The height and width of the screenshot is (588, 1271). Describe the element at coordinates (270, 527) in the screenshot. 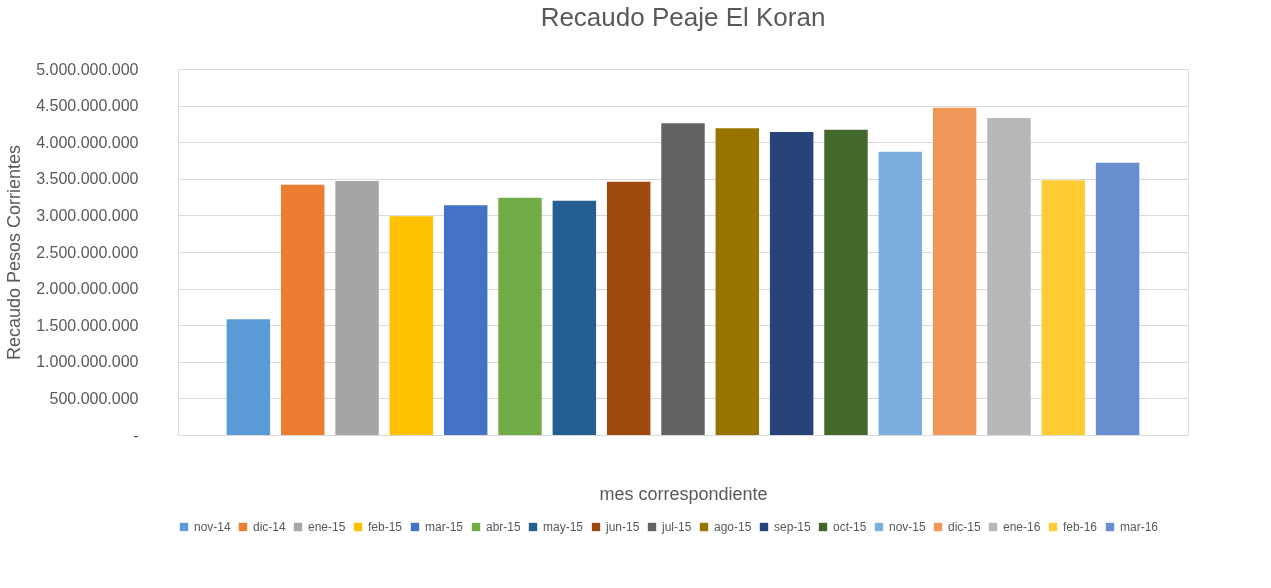

I see `legend-label: dic-14` at that location.